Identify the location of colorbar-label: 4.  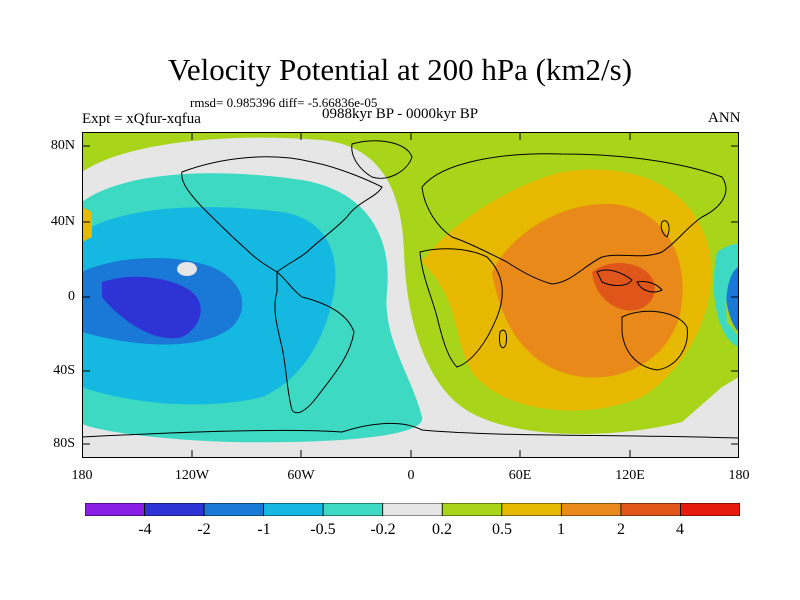
(680, 529).